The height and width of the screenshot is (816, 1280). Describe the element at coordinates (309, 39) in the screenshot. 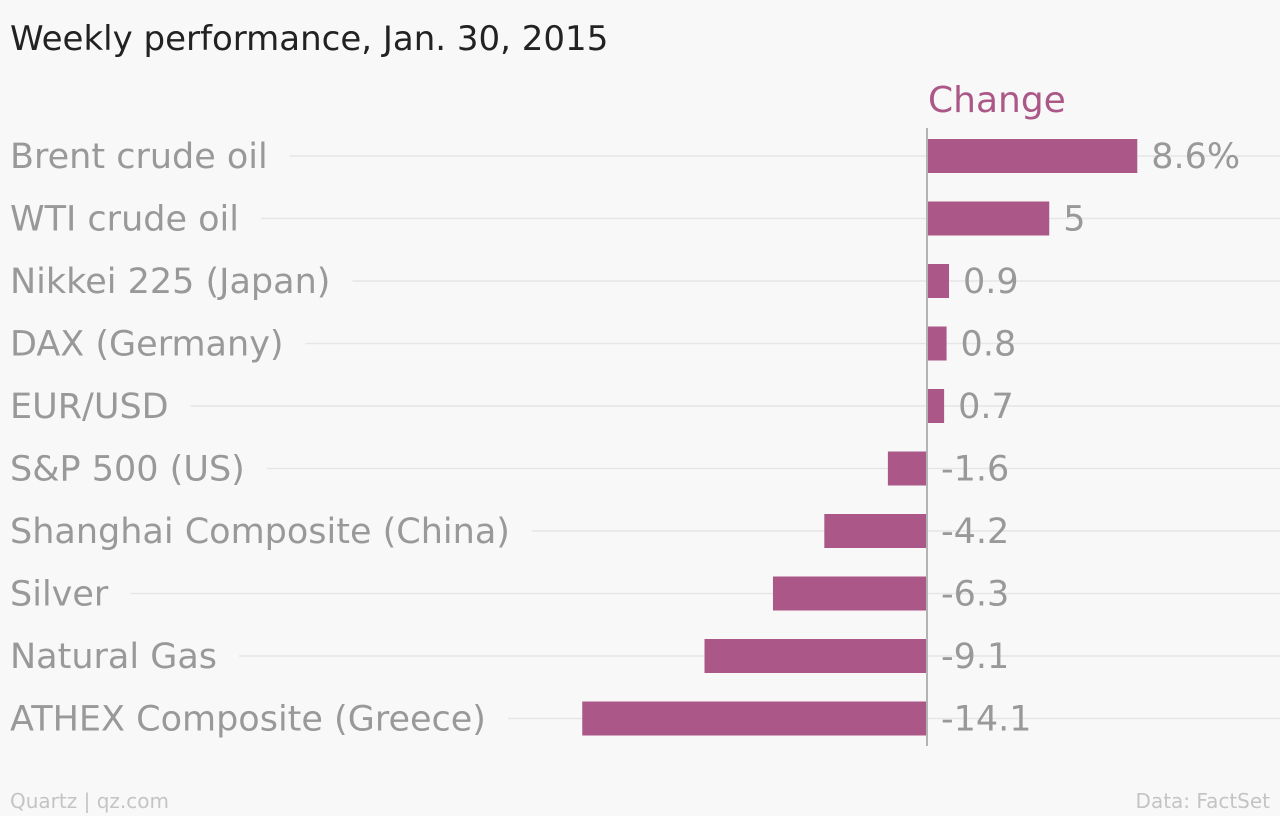

I see `chart-title: Weekly performance, Jan. 30, 2015` at that location.